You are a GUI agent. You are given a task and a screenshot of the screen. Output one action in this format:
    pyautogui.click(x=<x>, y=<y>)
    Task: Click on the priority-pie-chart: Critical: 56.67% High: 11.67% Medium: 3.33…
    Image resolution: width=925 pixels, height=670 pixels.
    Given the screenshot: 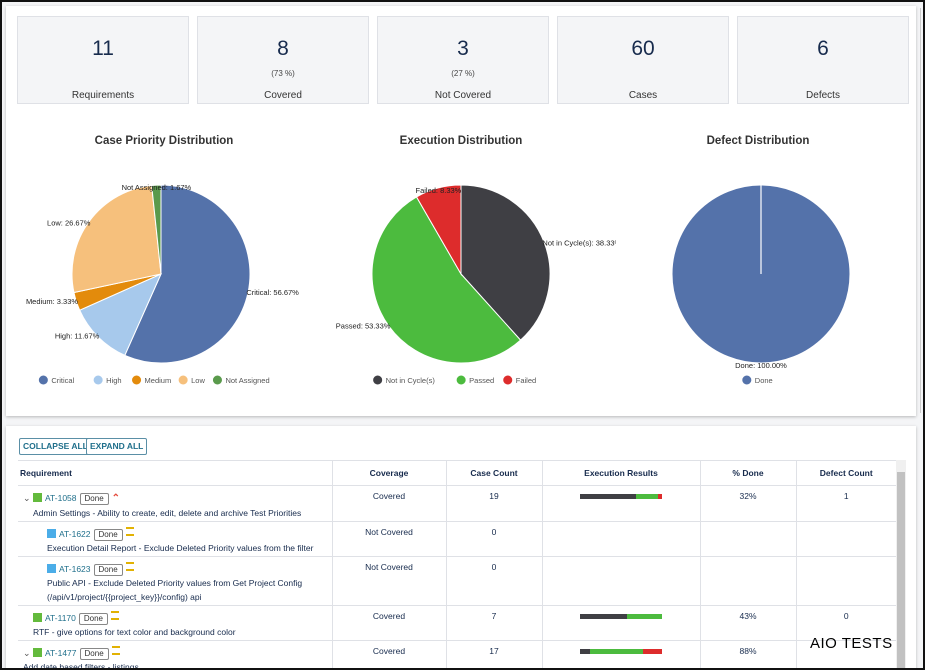 What is the action you would take?
    pyautogui.click(x=161, y=276)
    